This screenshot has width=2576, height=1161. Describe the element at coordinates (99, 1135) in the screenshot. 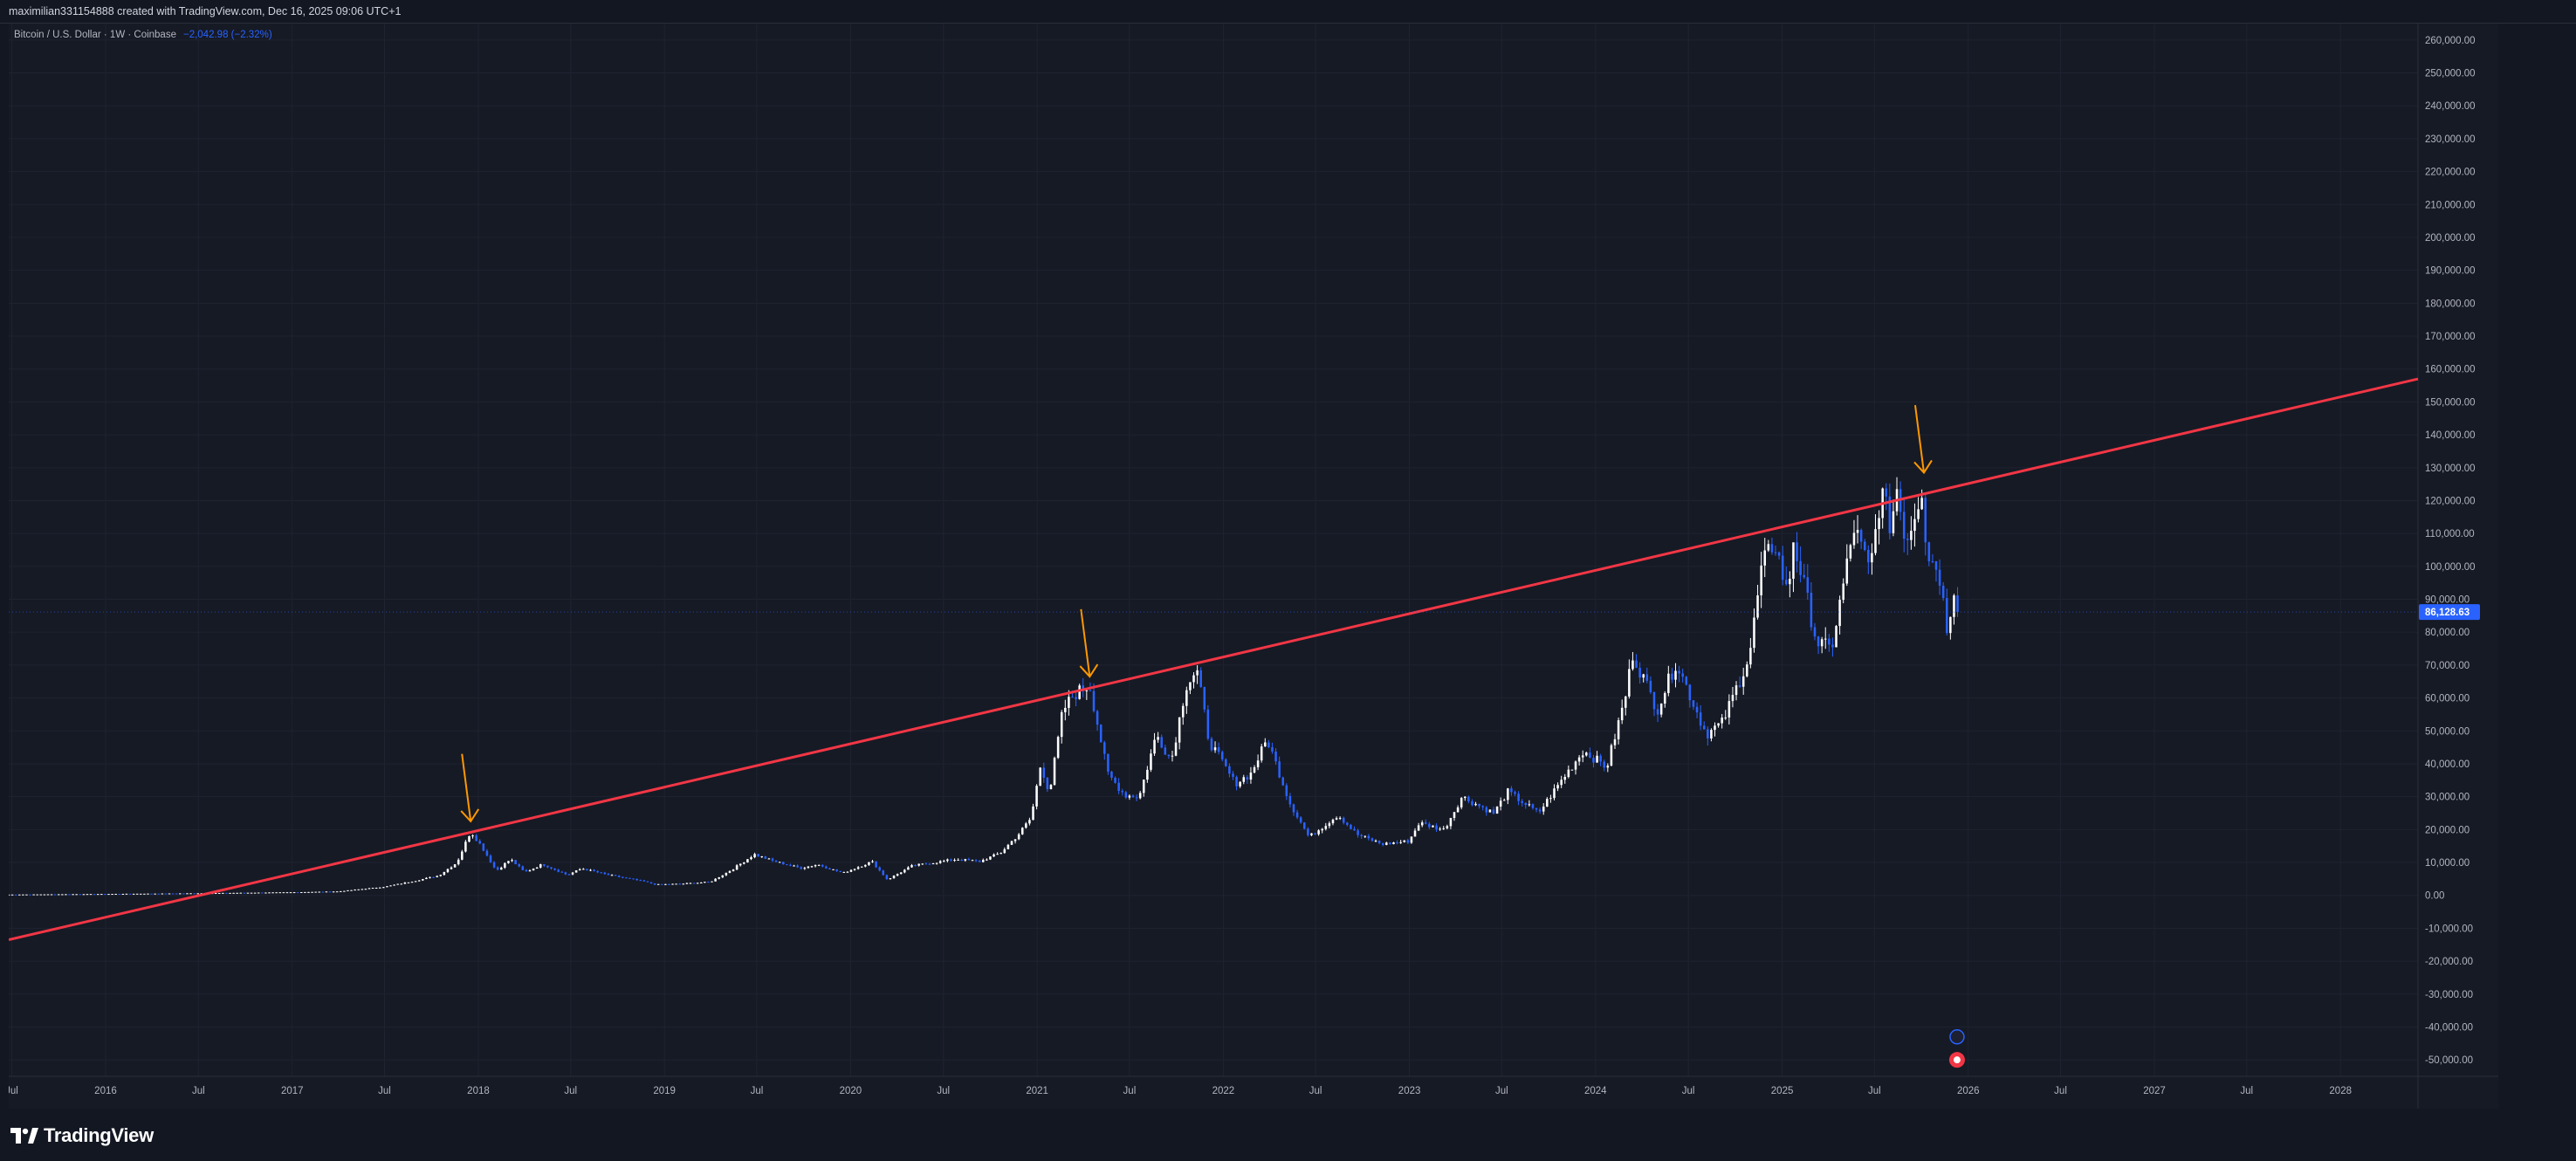

I see `brand-name: TradingView` at that location.